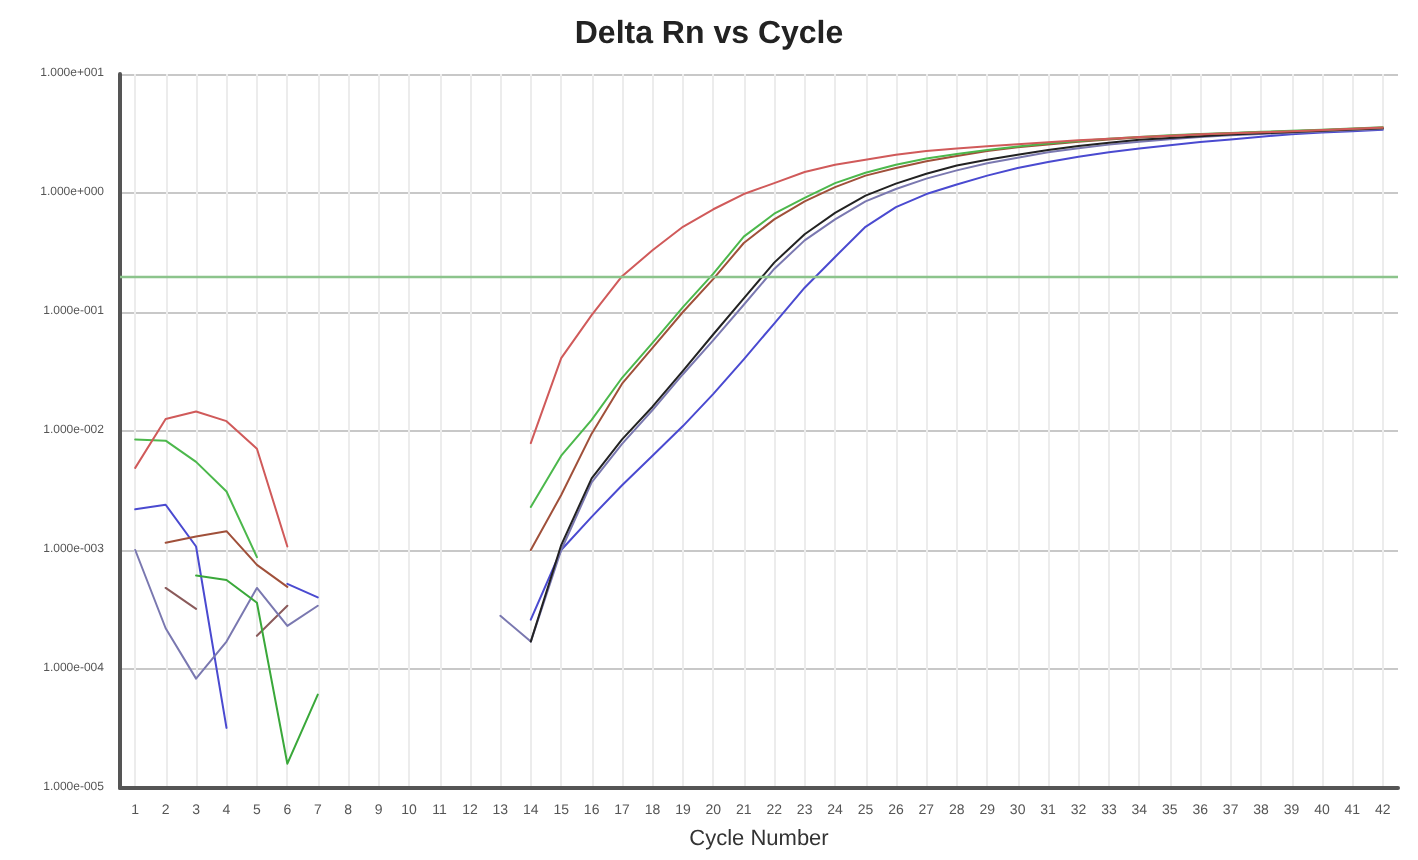  I want to click on x-axis-title: Cycle Number, so click(759, 839).